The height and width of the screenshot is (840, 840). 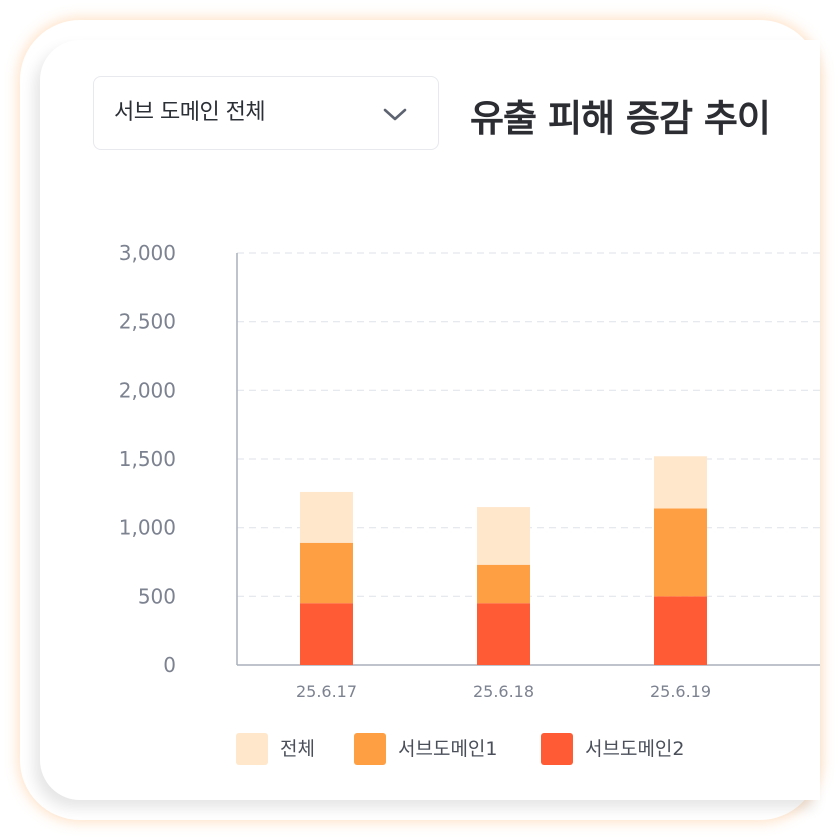 What do you see at coordinates (620, 118) in the screenshot?
I see `chart-title: 유출 피해 증감 추이` at bounding box center [620, 118].